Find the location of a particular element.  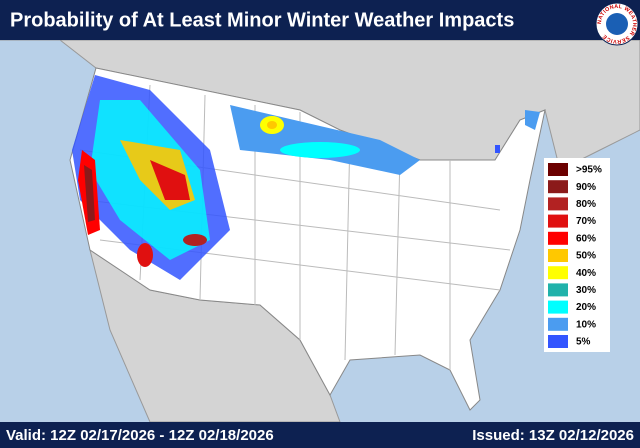

legend-label: 70% is located at coordinates (586, 221).